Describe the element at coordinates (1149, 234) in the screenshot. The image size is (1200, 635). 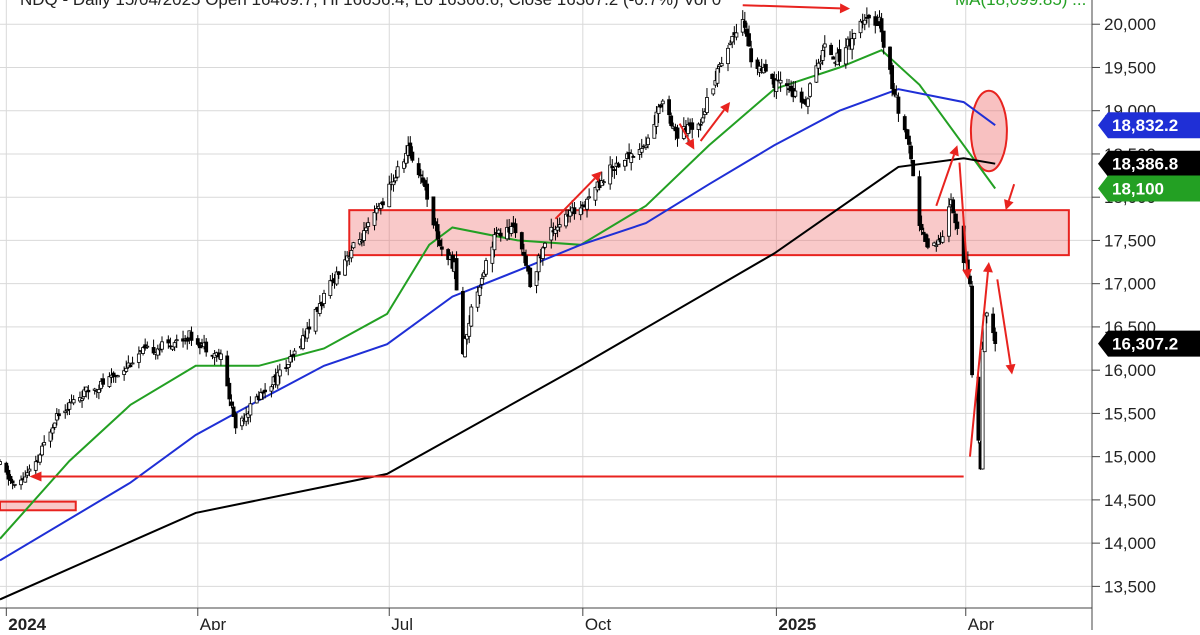
I see `value-badges: 18,832.2 18,386.8 18,100 16,307.2` at that location.